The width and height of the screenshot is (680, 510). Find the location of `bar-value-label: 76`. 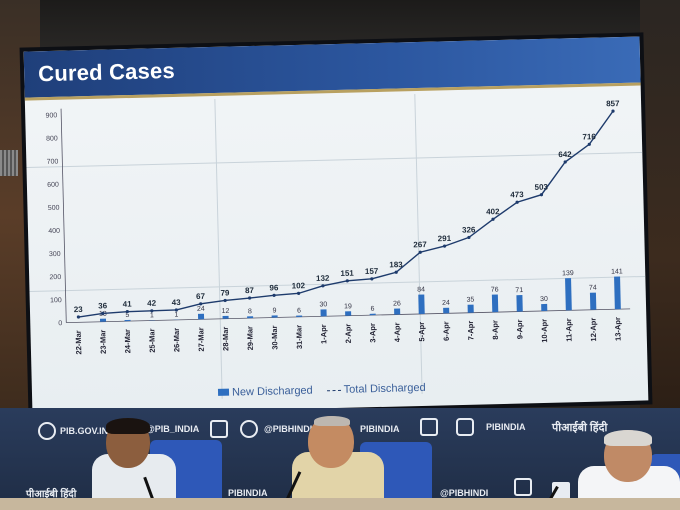

bar-value-label: 76 is located at coordinates (495, 289).